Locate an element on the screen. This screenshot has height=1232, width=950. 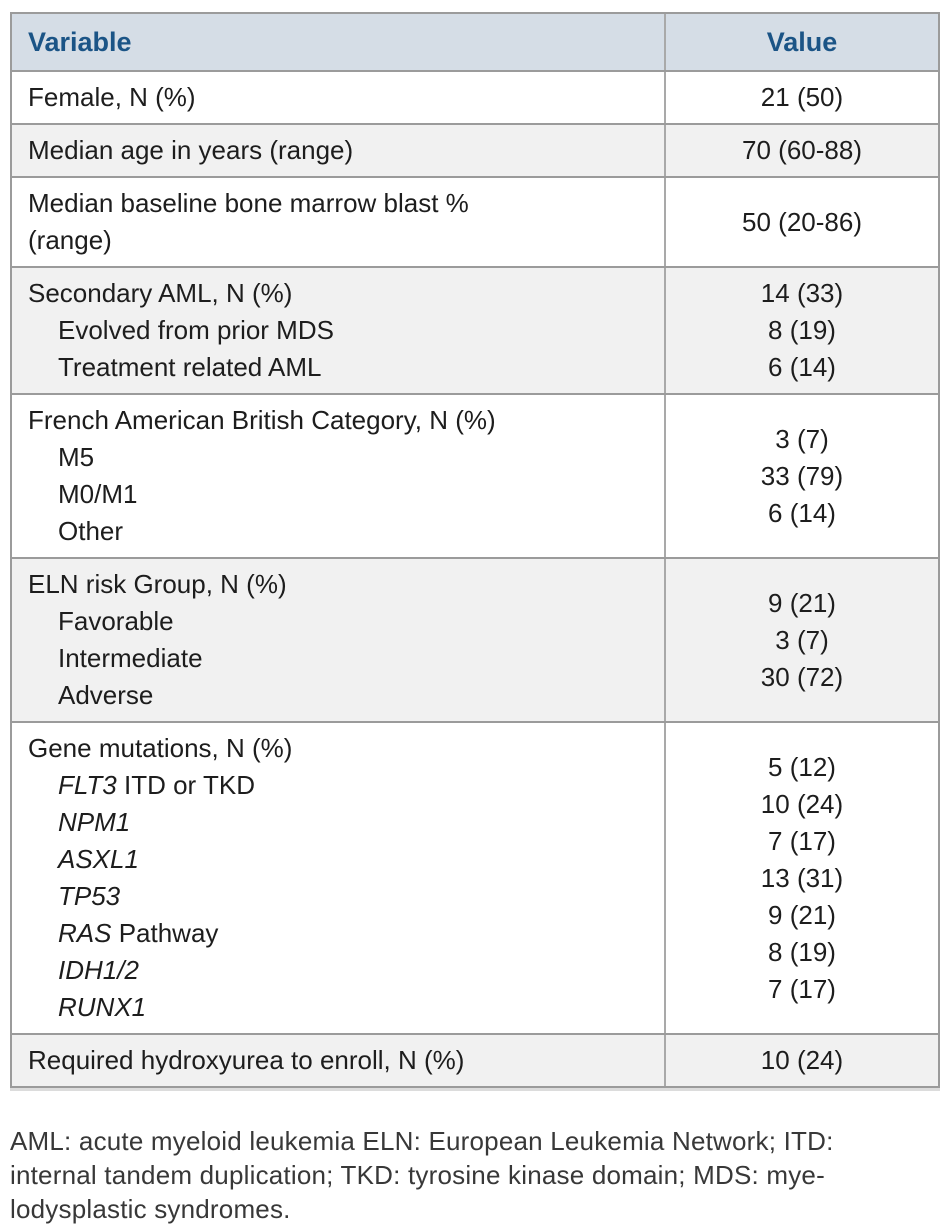
variable-text: French American British Category, N (%) is located at coordinates (262, 420).